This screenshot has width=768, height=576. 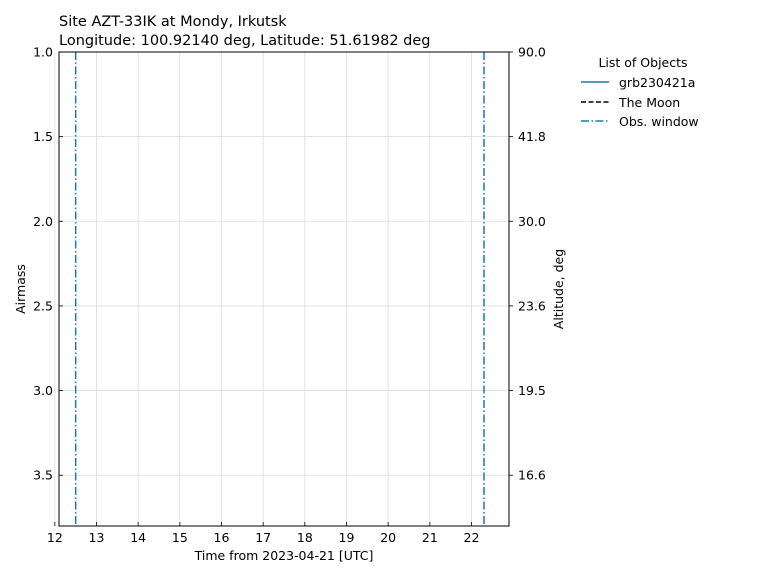 I want to click on x-tick-label: 15, so click(x=180, y=537).